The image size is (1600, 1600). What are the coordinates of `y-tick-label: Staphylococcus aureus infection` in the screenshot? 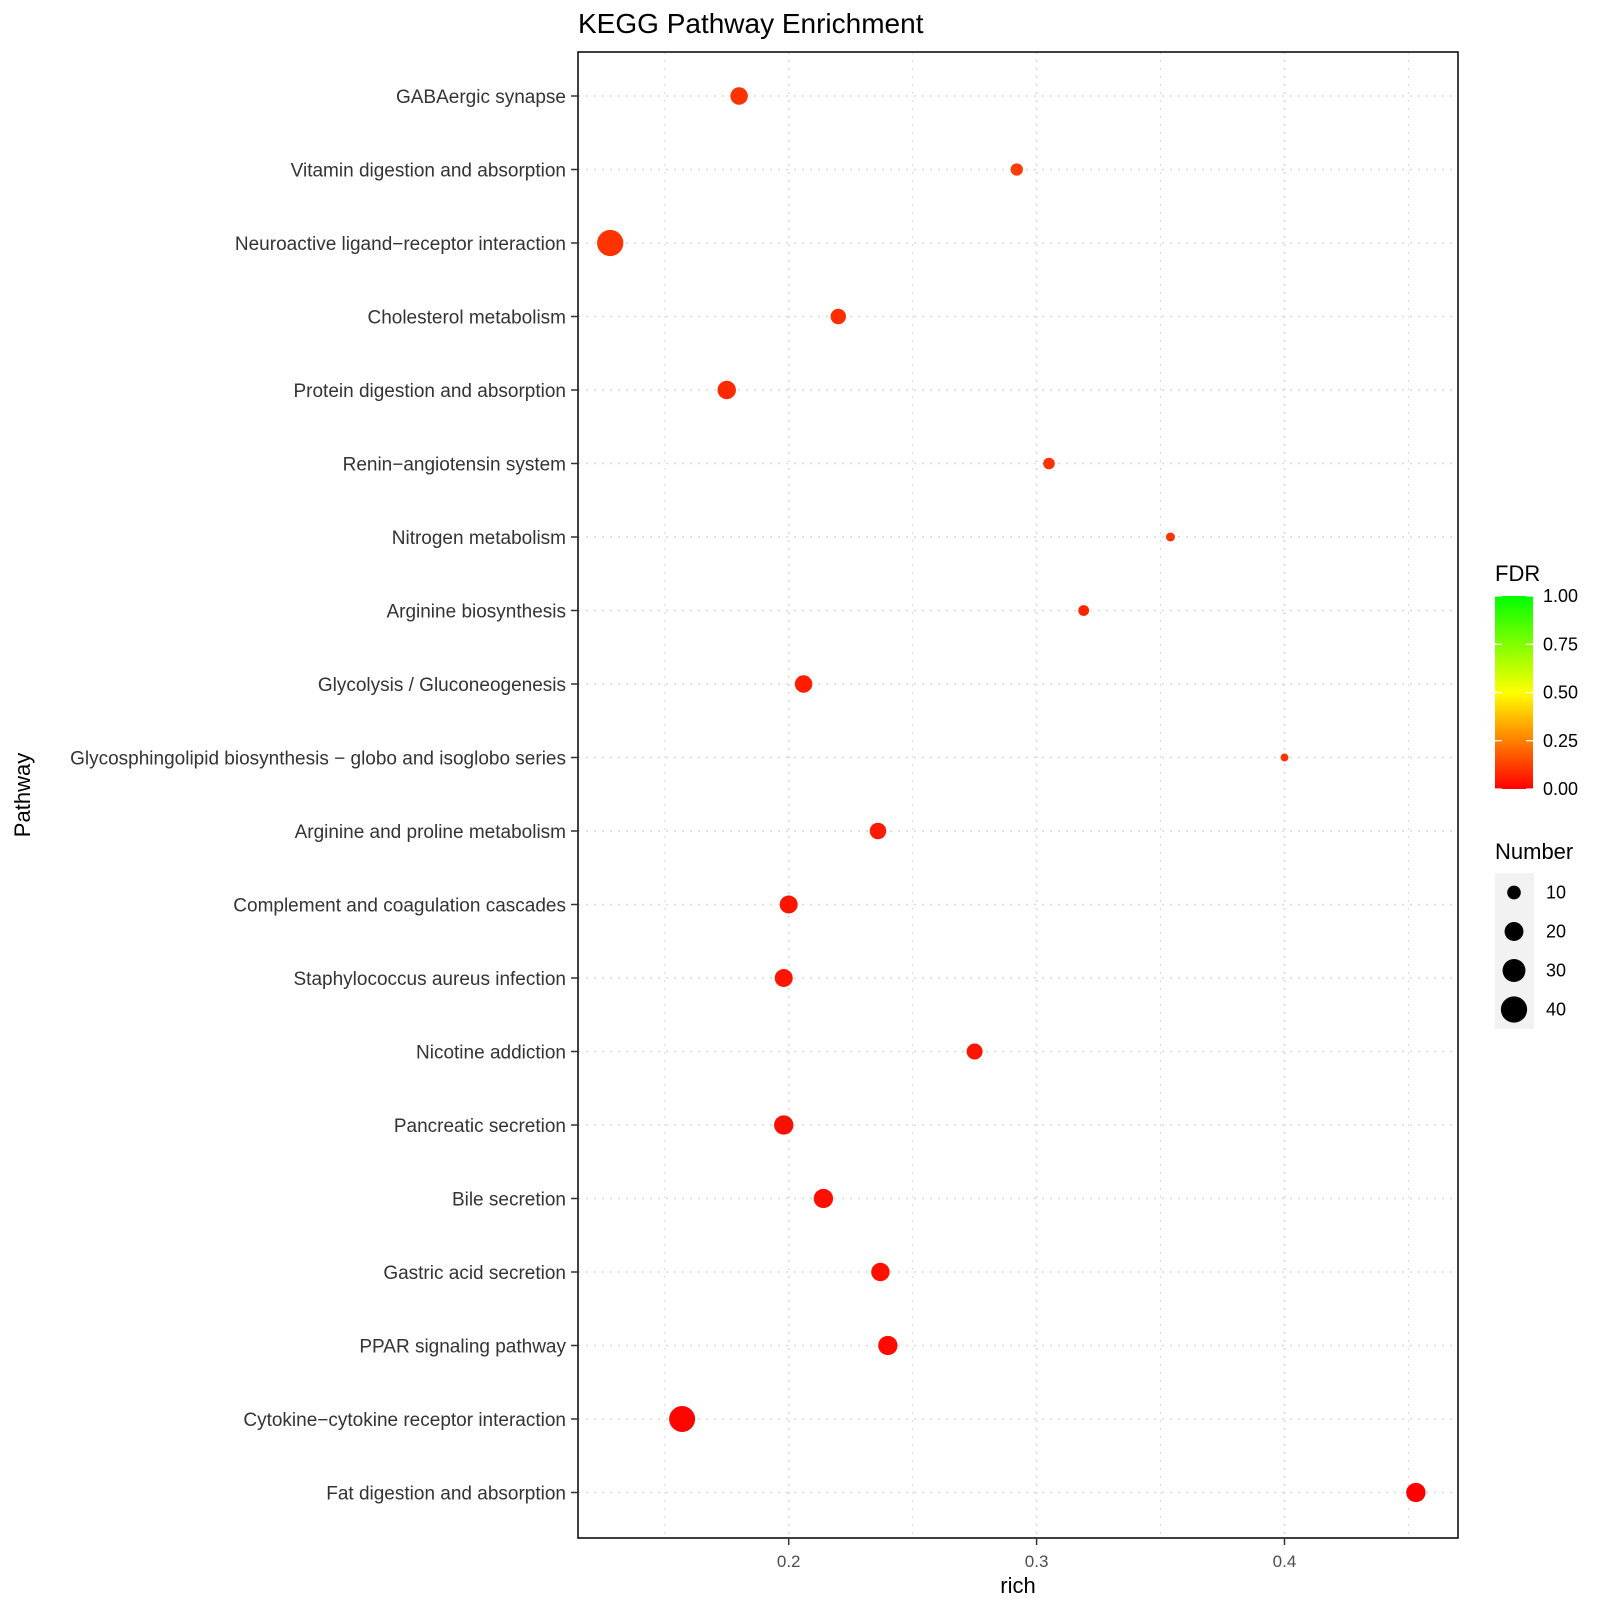 It's located at (430, 979).